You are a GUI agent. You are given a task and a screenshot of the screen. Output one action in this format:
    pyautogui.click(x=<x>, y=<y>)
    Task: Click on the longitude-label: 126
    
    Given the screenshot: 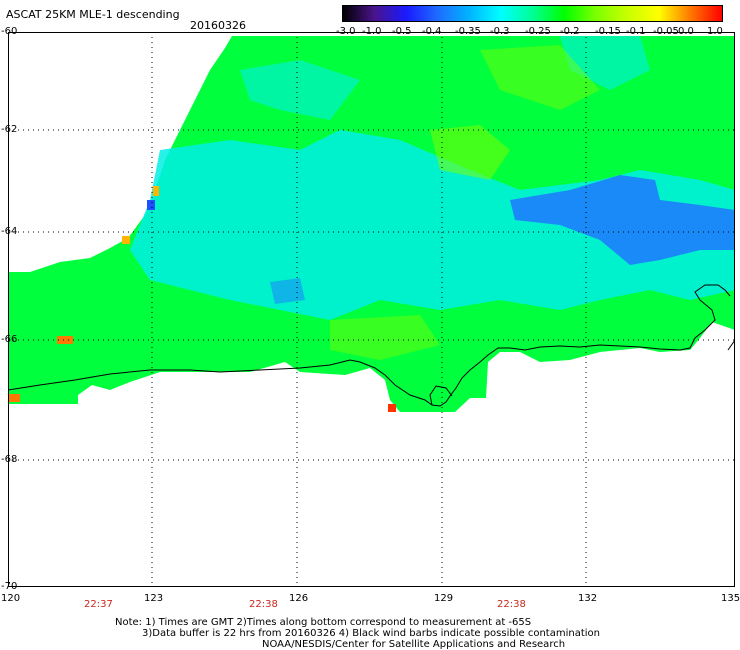 What is the action you would take?
    pyautogui.click(x=299, y=598)
    